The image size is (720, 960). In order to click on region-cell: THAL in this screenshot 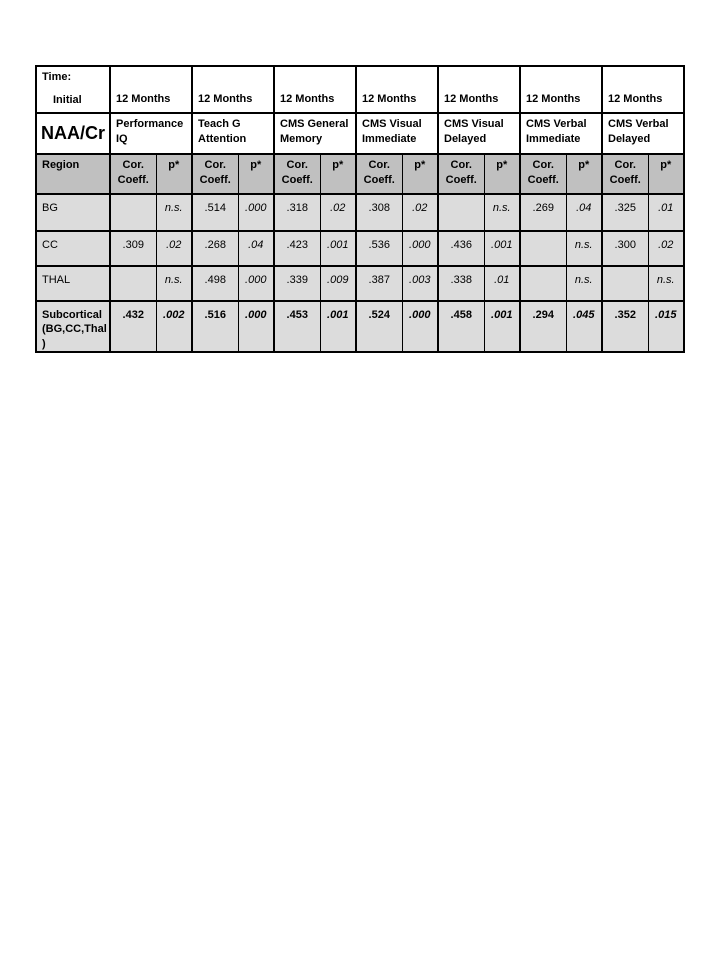, I will do `click(73, 283)`.